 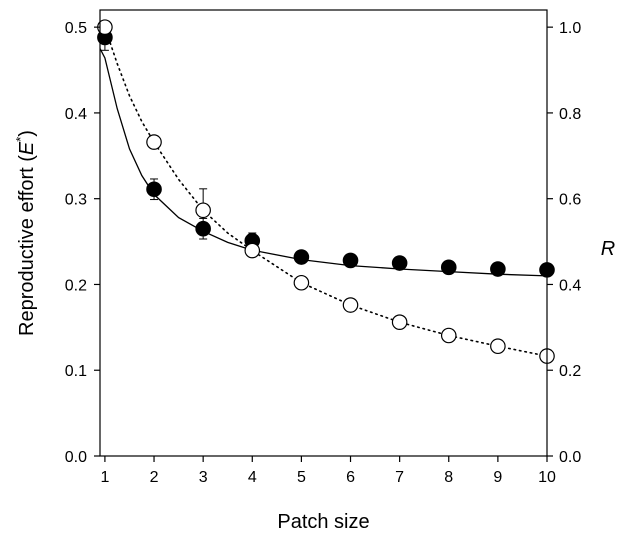 What do you see at coordinates (76, 28) in the screenshot?
I see `y-left-tick-label: 0.5` at bounding box center [76, 28].